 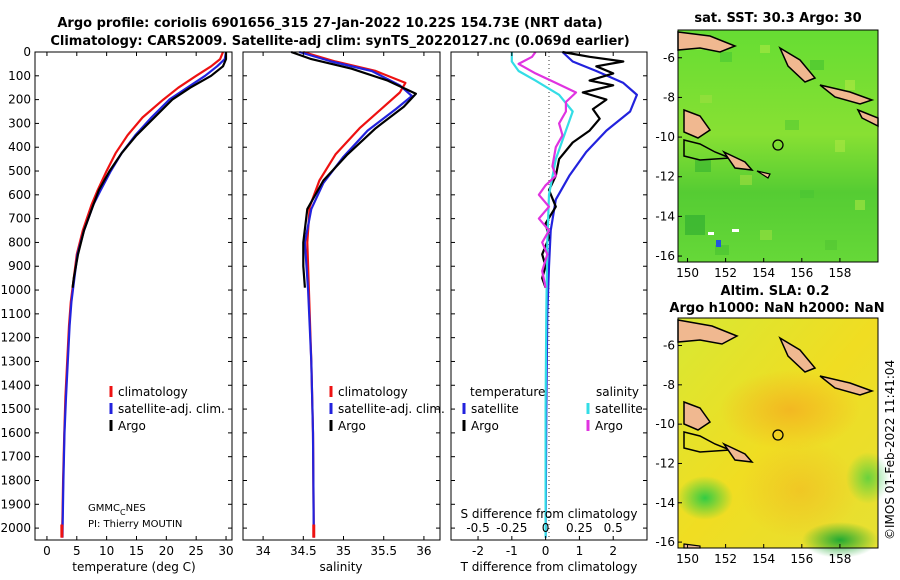 I want to click on legend-heading-temperature: temperature, so click(x=507, y=392).